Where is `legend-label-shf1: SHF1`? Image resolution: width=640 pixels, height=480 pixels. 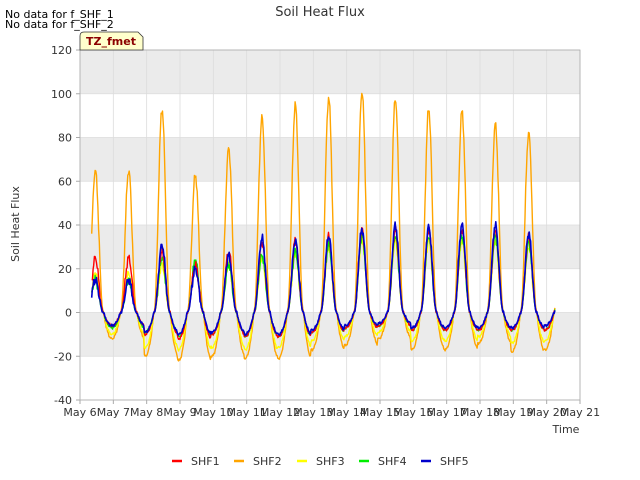
legend-label-shf1: SHF1 is located at coordinates (205, 461).